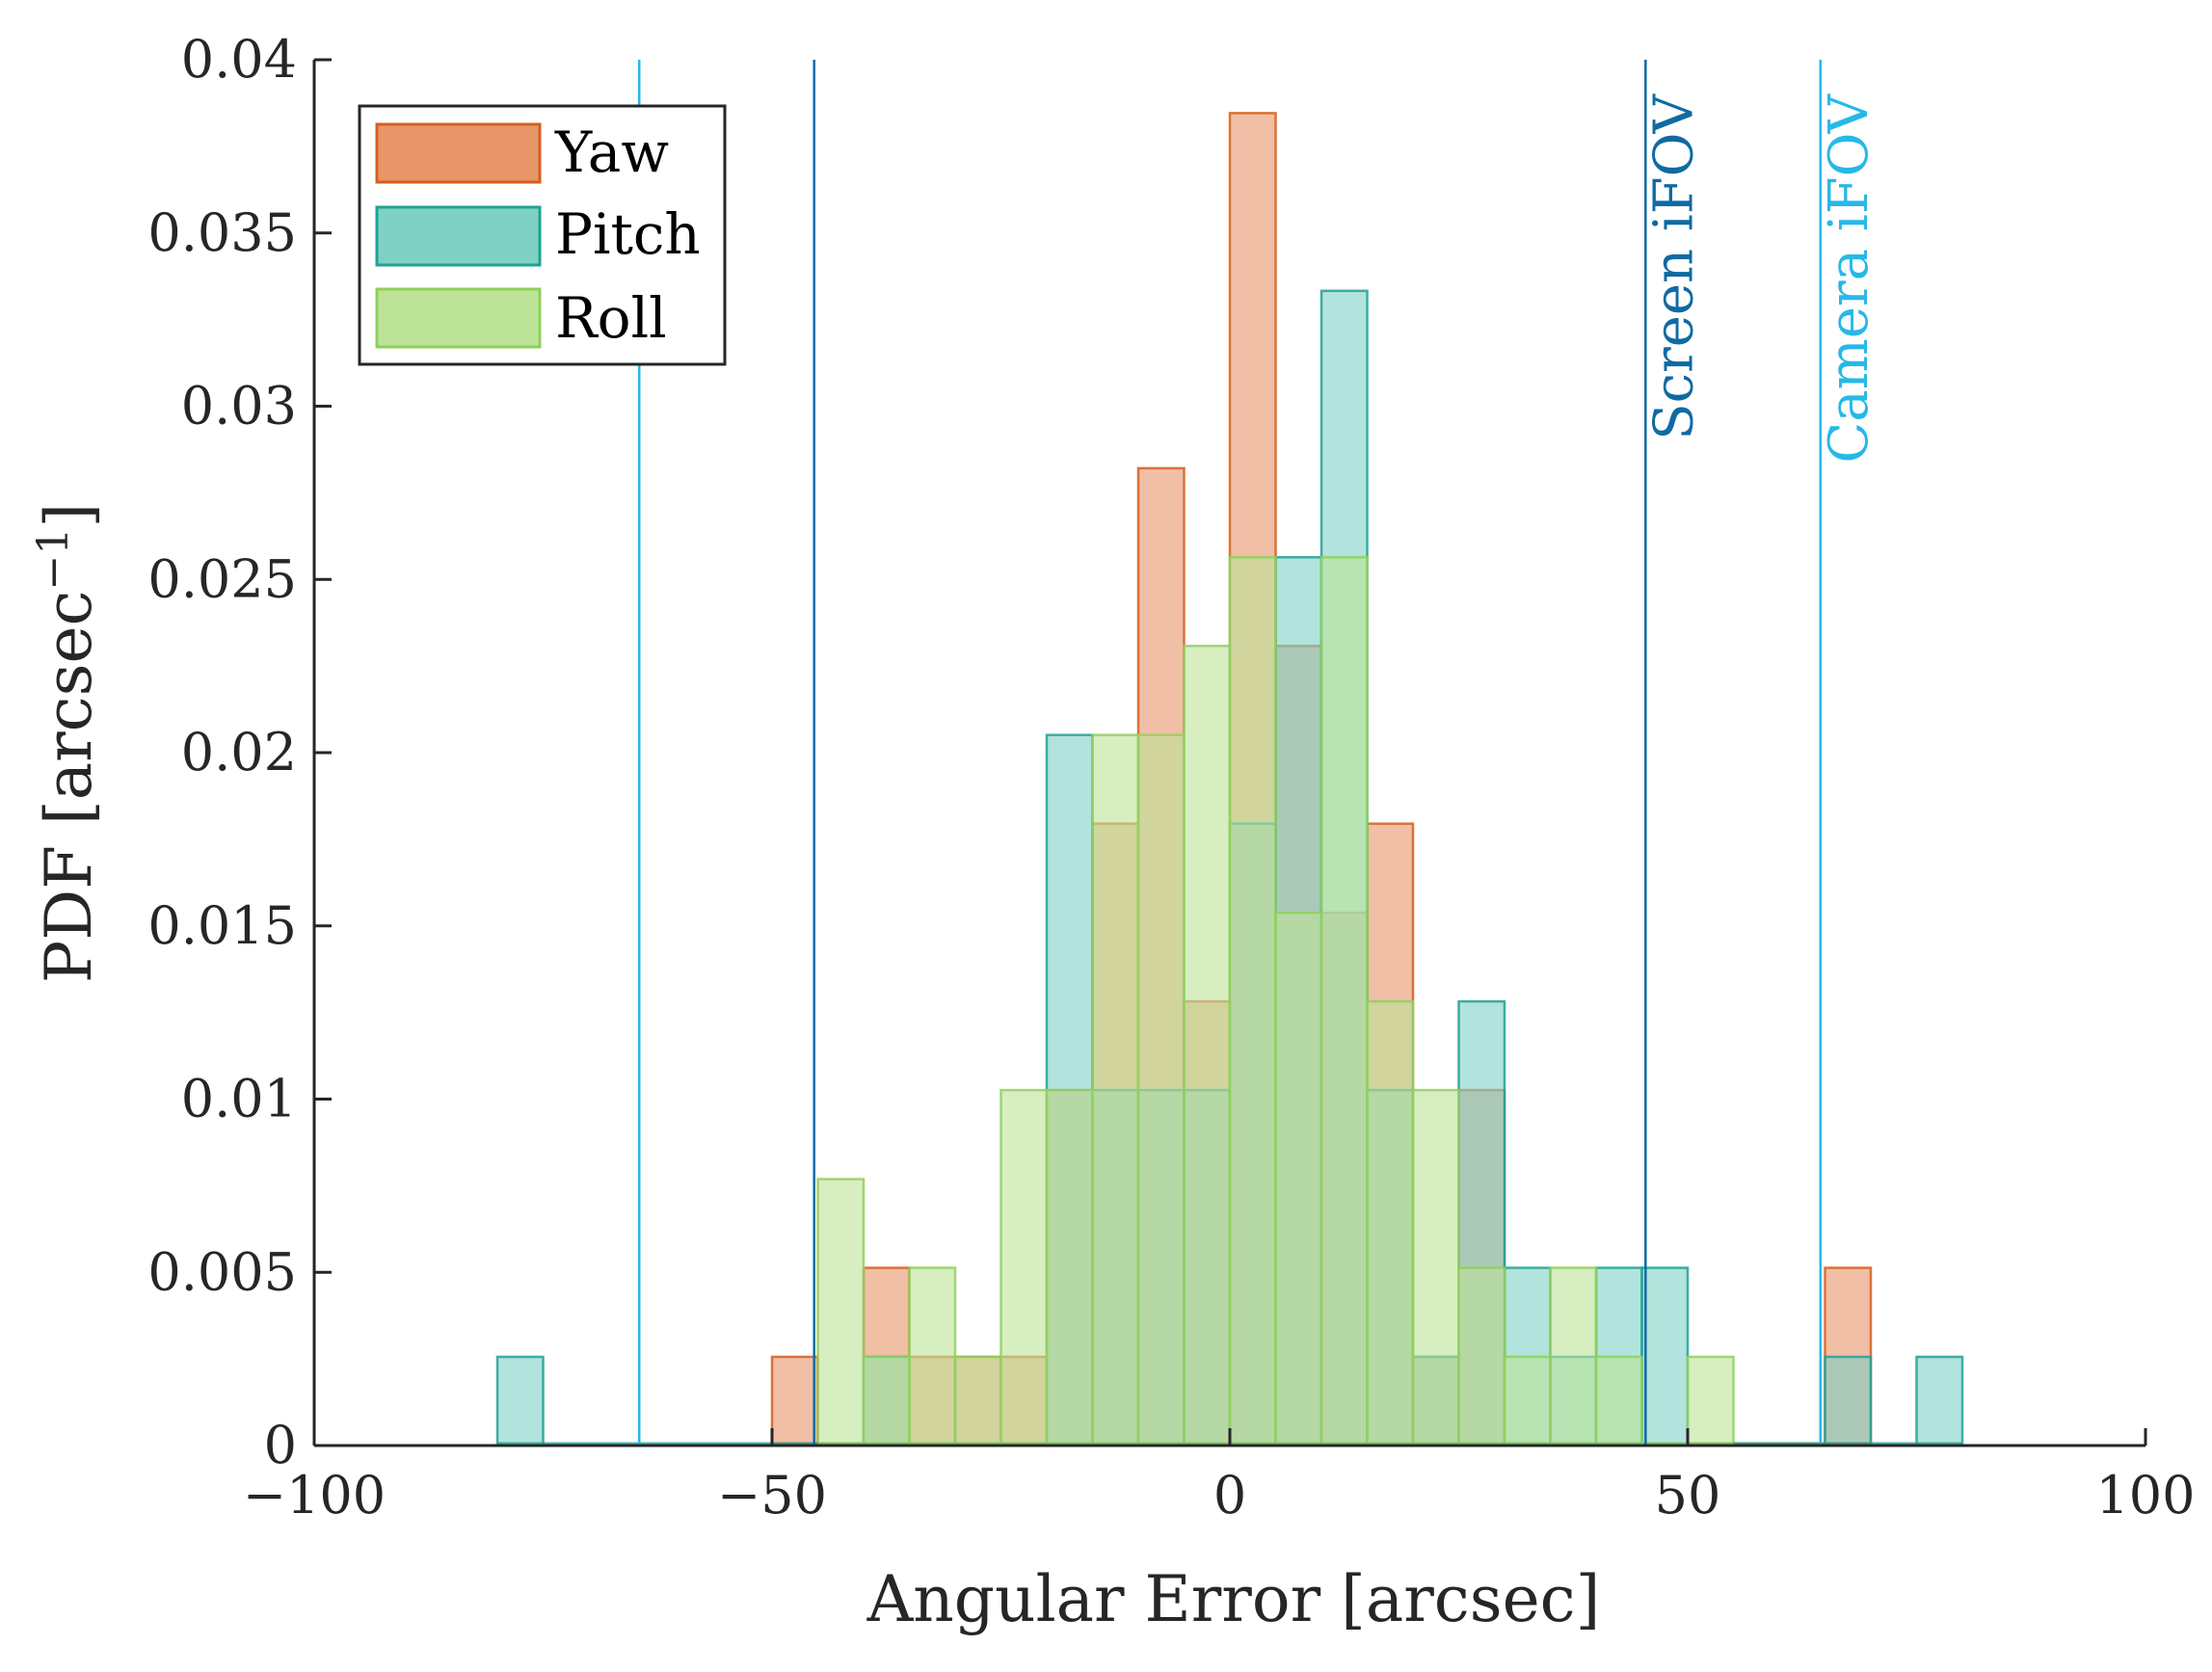 The height and width of the screenshot is (1672, 2212). What do you see at coordinates (458, 318) in the screenshot?
I see `legend-swatch-roll` at bounding box center [458, 318].